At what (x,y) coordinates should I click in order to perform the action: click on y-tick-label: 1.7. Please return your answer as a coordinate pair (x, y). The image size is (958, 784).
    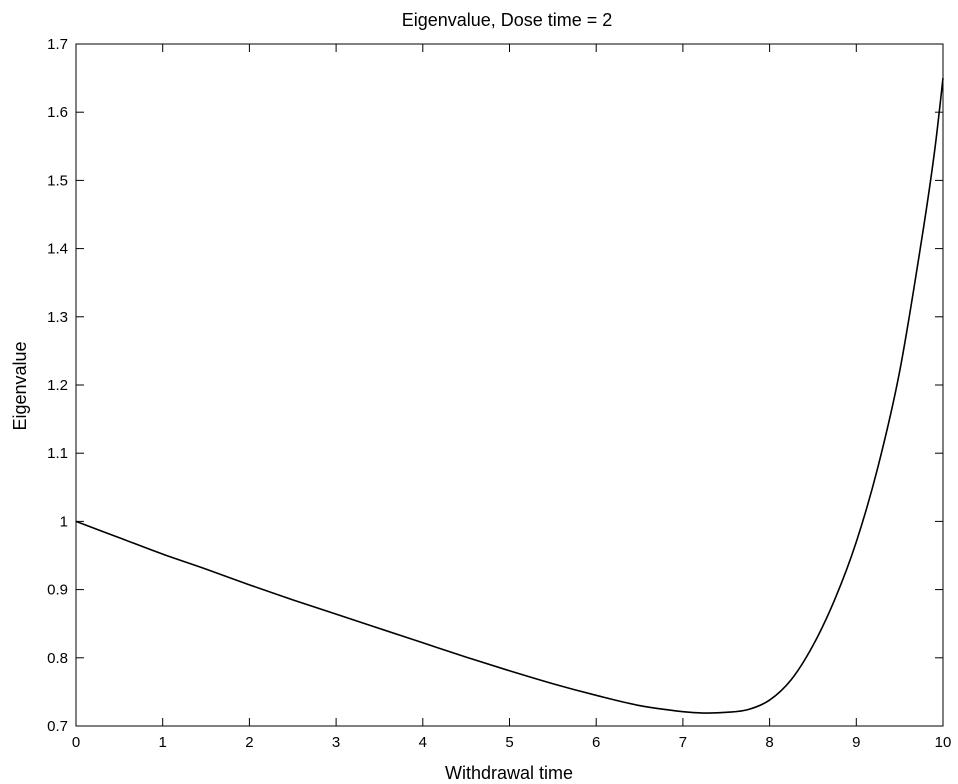
    Looking at the image, I should click on (57, 44).